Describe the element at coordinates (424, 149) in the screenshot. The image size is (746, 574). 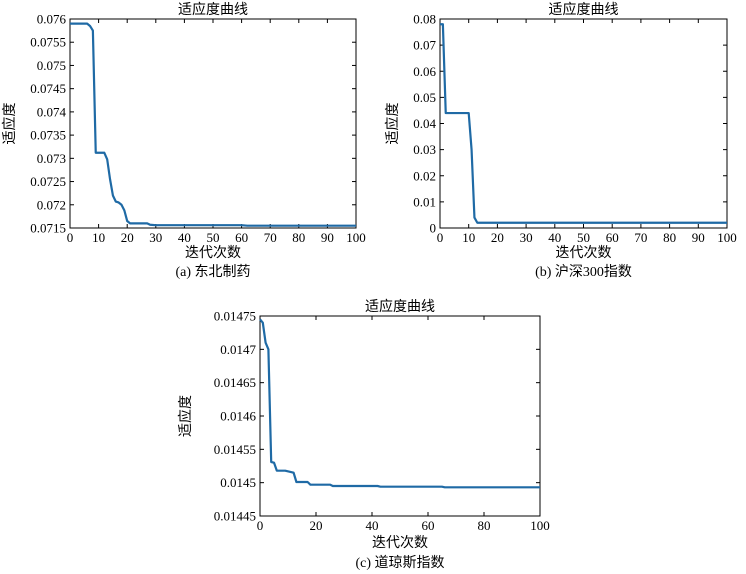
I see `y-tick-label: 0.03` at that location.